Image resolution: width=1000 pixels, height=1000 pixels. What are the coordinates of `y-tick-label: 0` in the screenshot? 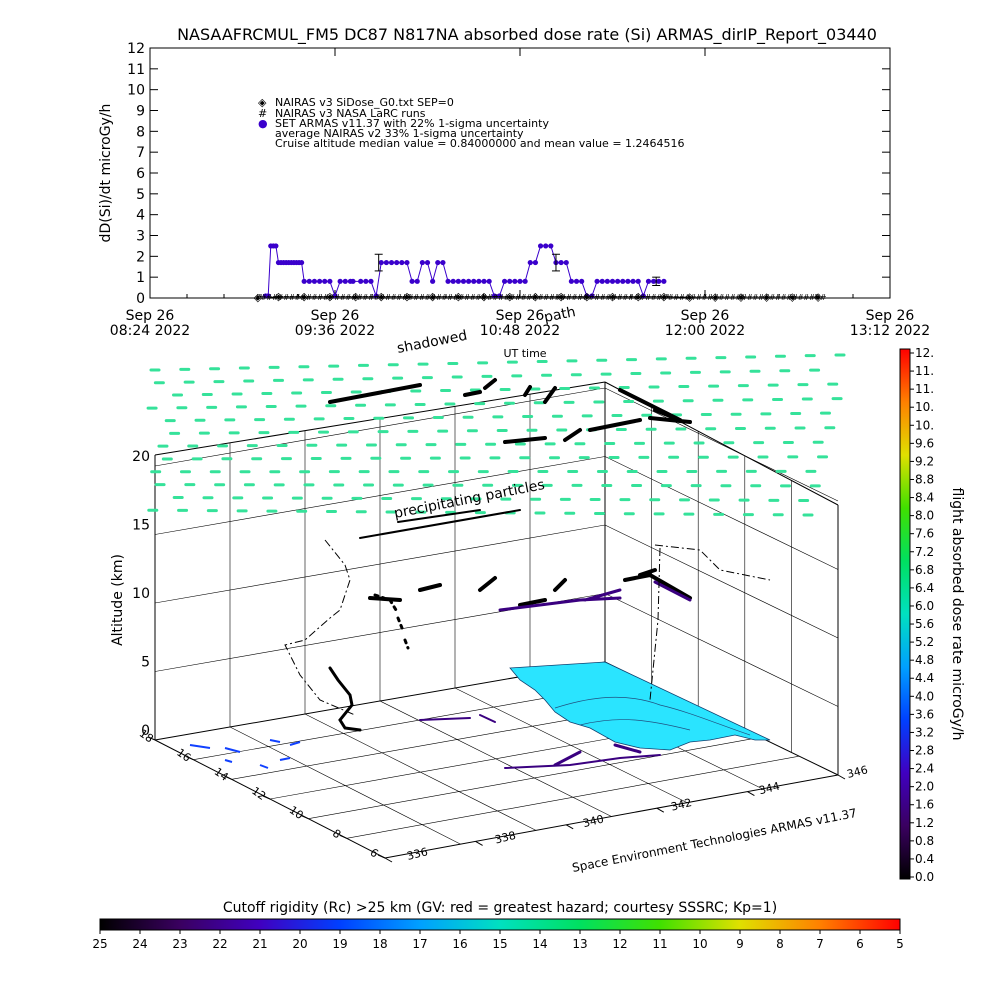 It's located at (140, 299).